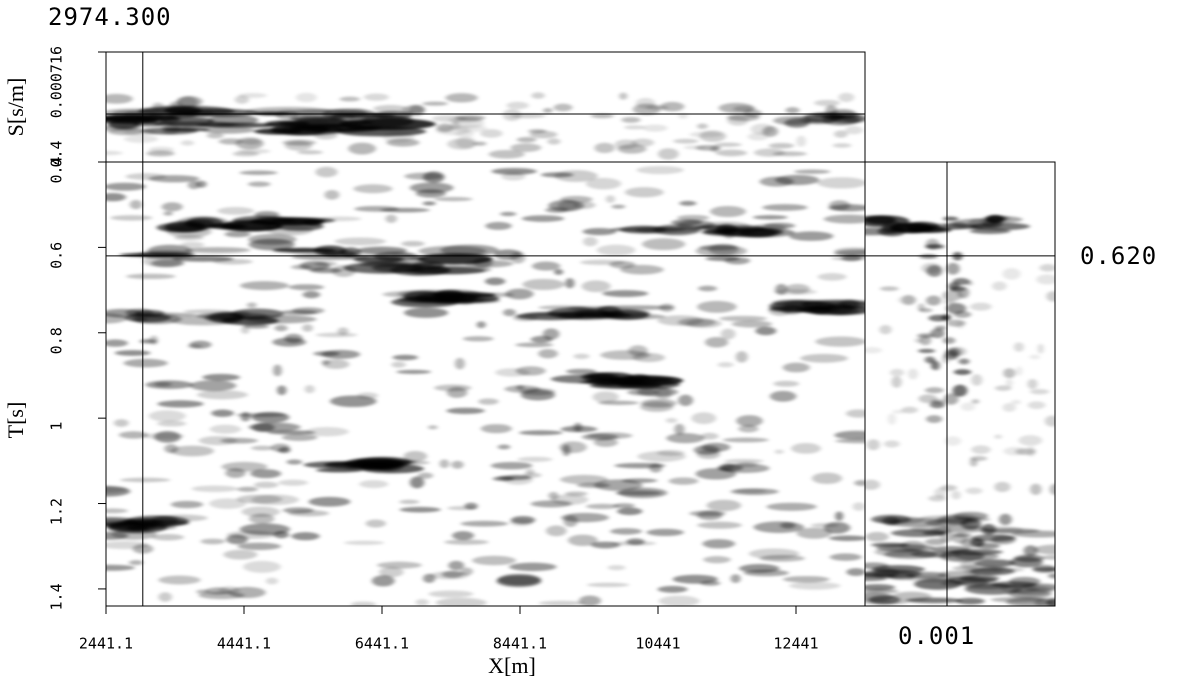  I want to click on x-axis-label: X[m], so click(512, 665).